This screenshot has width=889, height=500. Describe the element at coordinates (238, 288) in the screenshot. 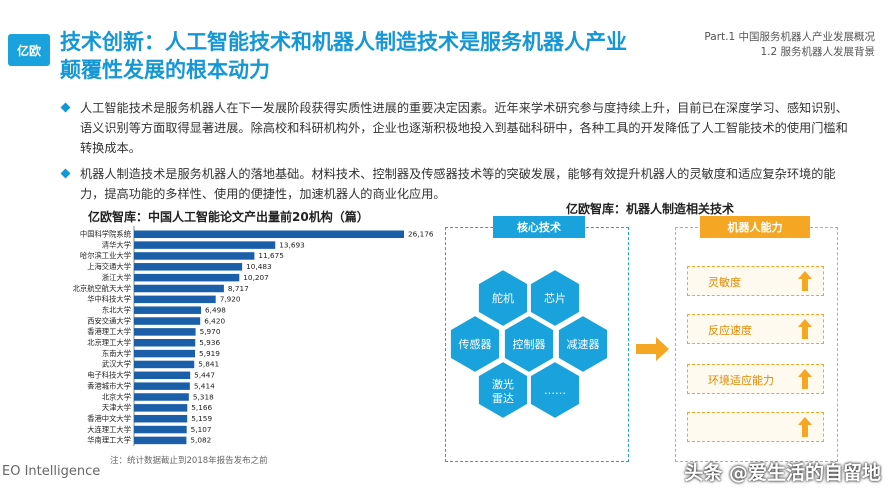

I see `value-label: 8,717` at that location.